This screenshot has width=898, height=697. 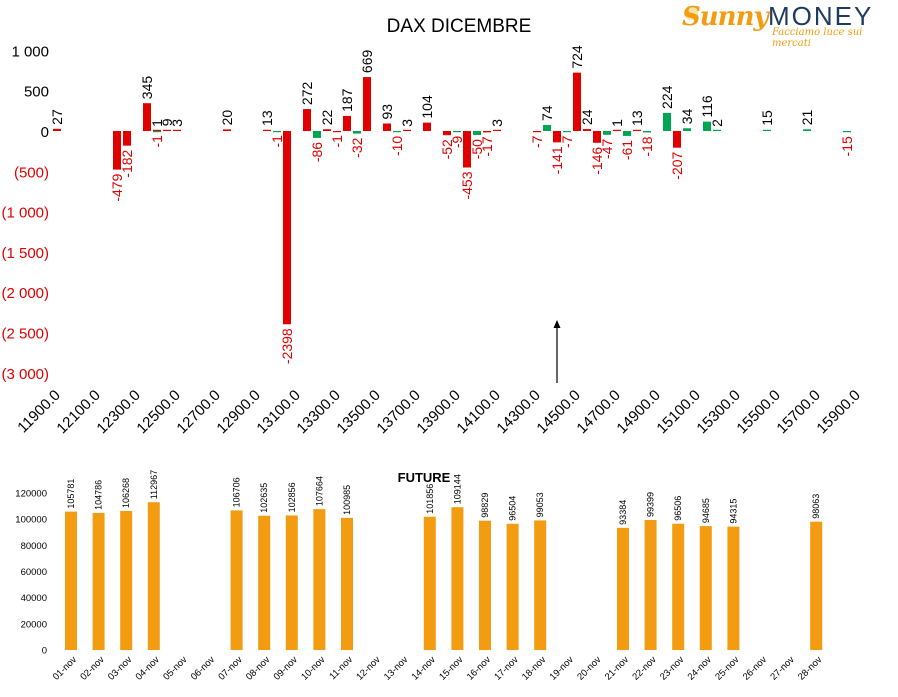 What do you see at coordinates (817, 38) in the screenshot?
I see `logo-tagline: Facciamo luce sui mercati` at bounding box center [817, 38].